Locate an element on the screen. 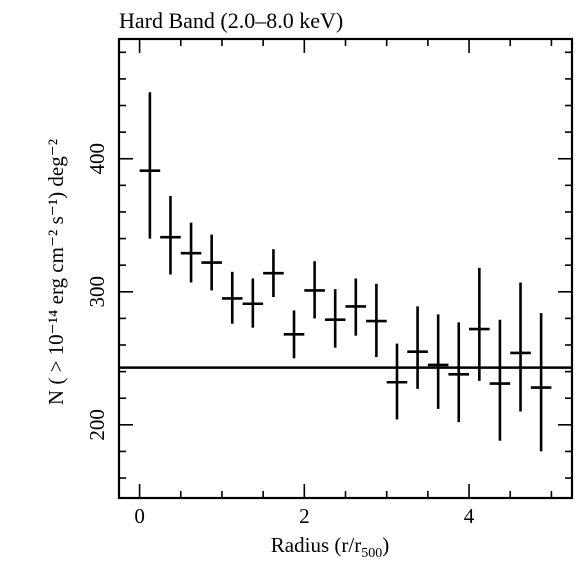 This screenshot has width=577, height=562. x-axis-label: Radius (r/r500) is located at coordinates (330, 547).